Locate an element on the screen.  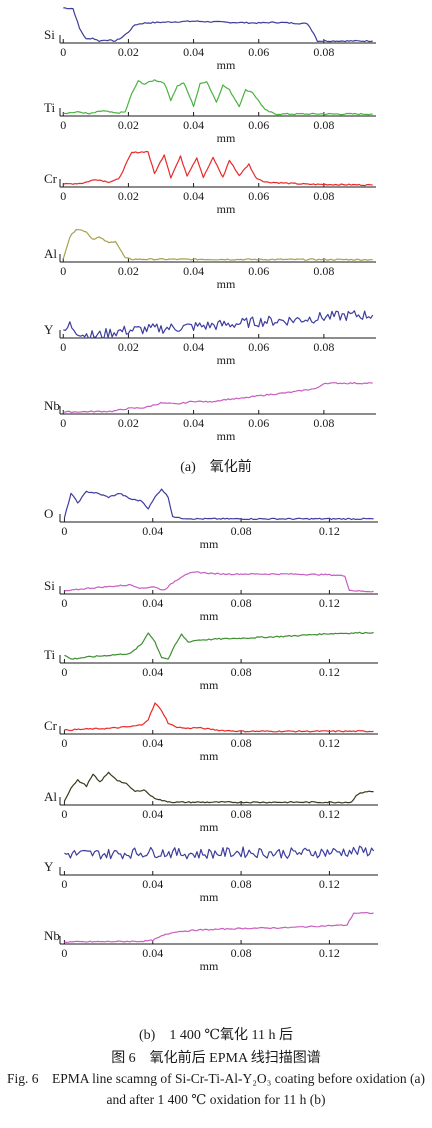
series-line-o is located at coordinates (218, 504).